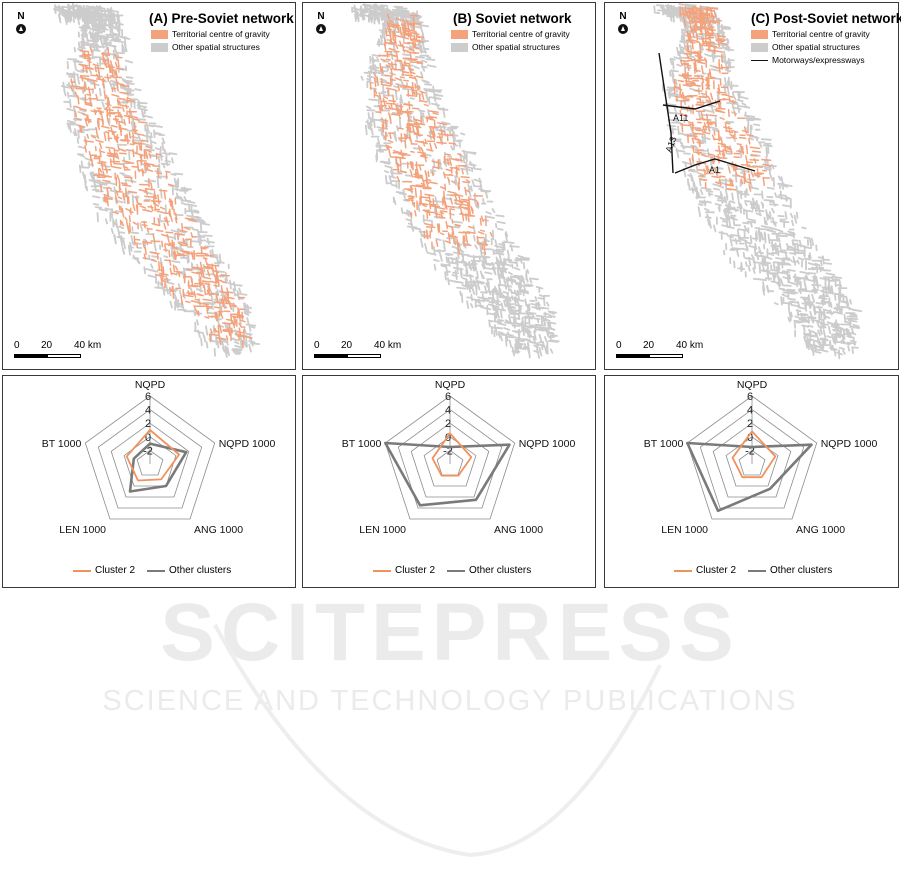 Image resolution: width=901 pixels, height=887 pixels. What do you see at coordinates (715, 166) in the screenshot?
I see `motorway-a1` at bounding box center [715, 166].